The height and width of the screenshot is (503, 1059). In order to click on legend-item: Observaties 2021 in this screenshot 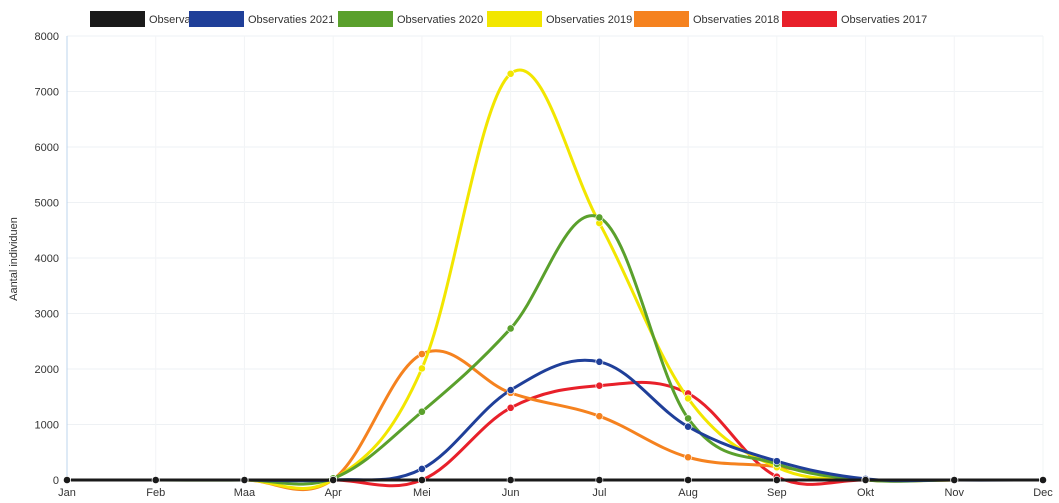, I will do `click(261, 19)`.